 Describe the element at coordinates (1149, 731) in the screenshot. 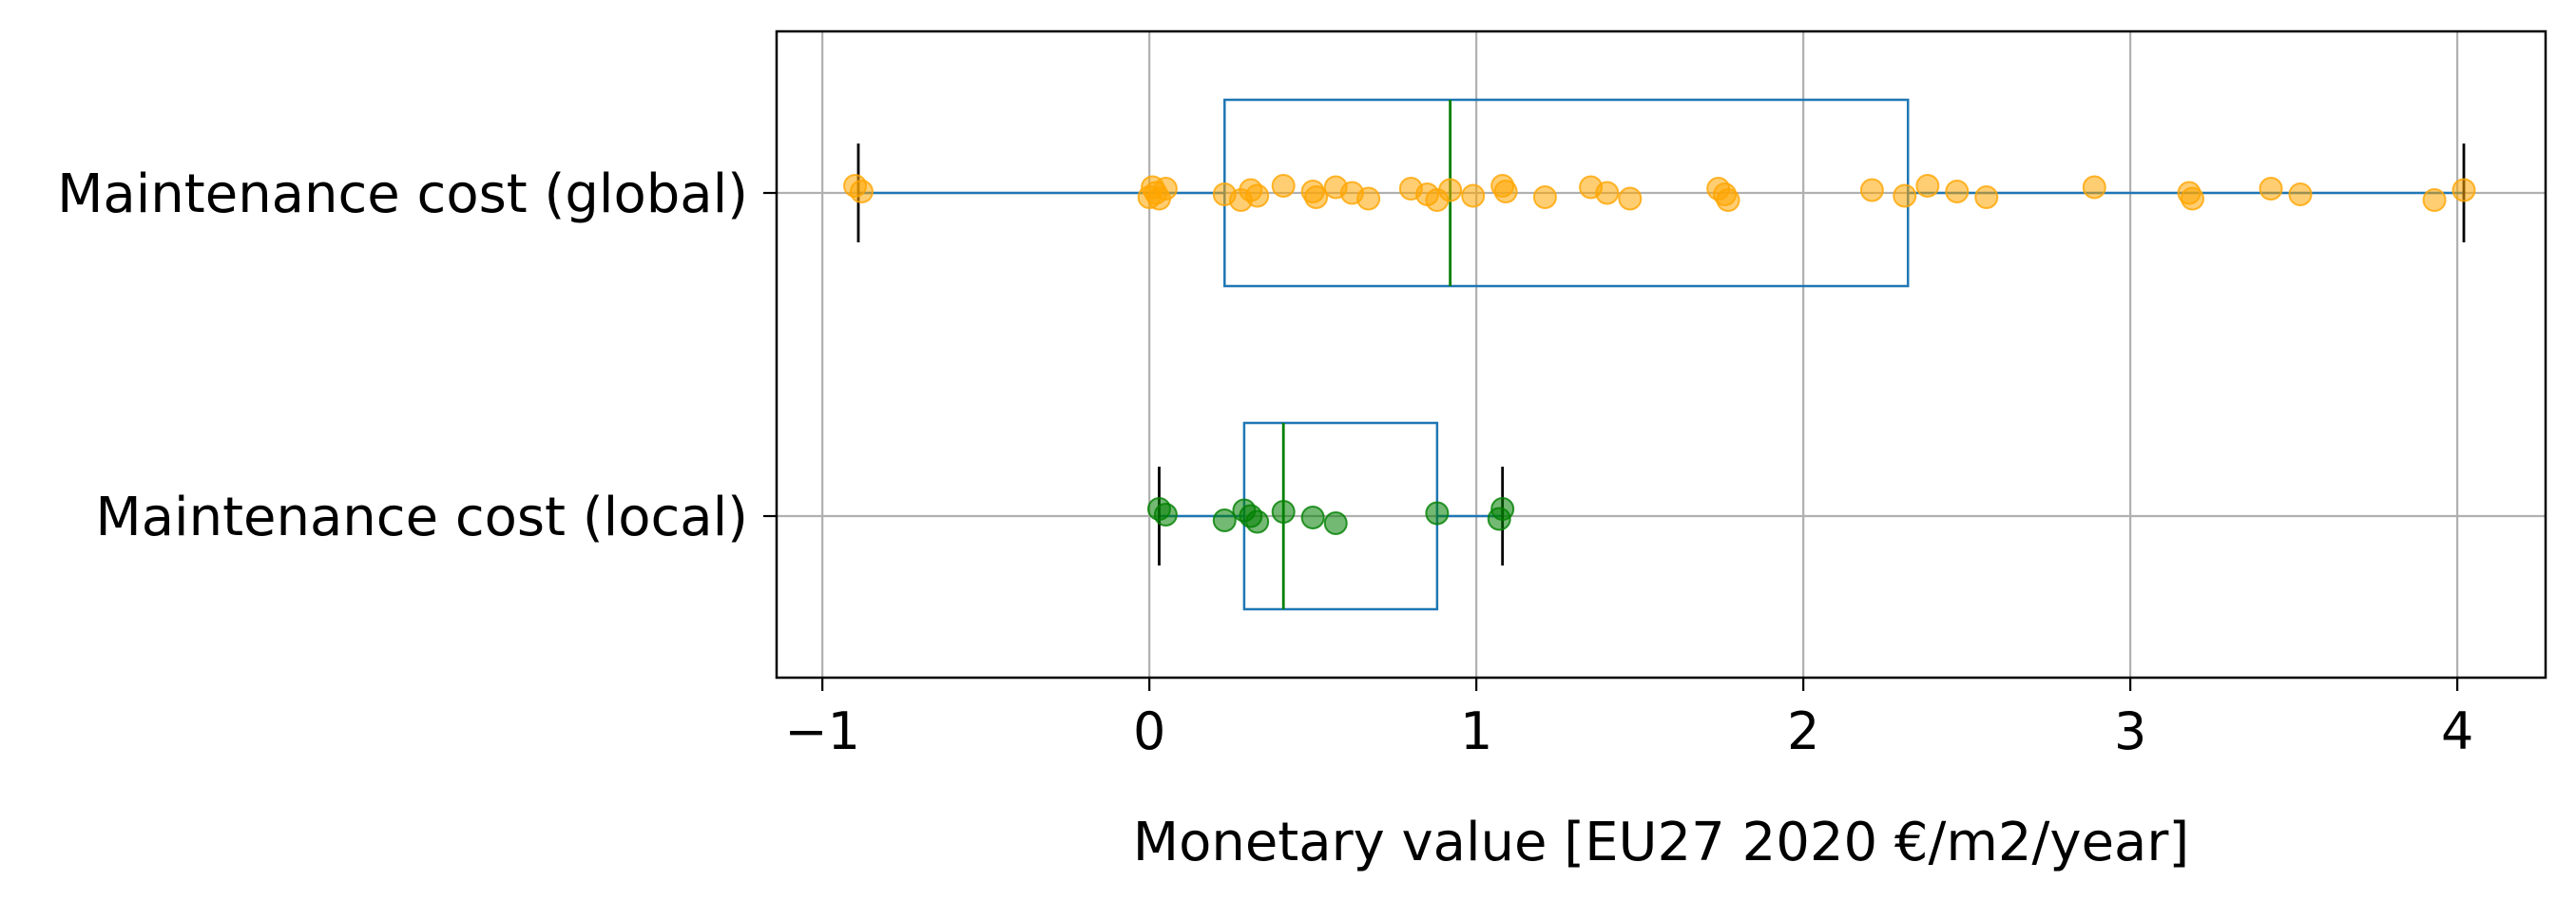

I see `x-tick-label: 0` at that location.